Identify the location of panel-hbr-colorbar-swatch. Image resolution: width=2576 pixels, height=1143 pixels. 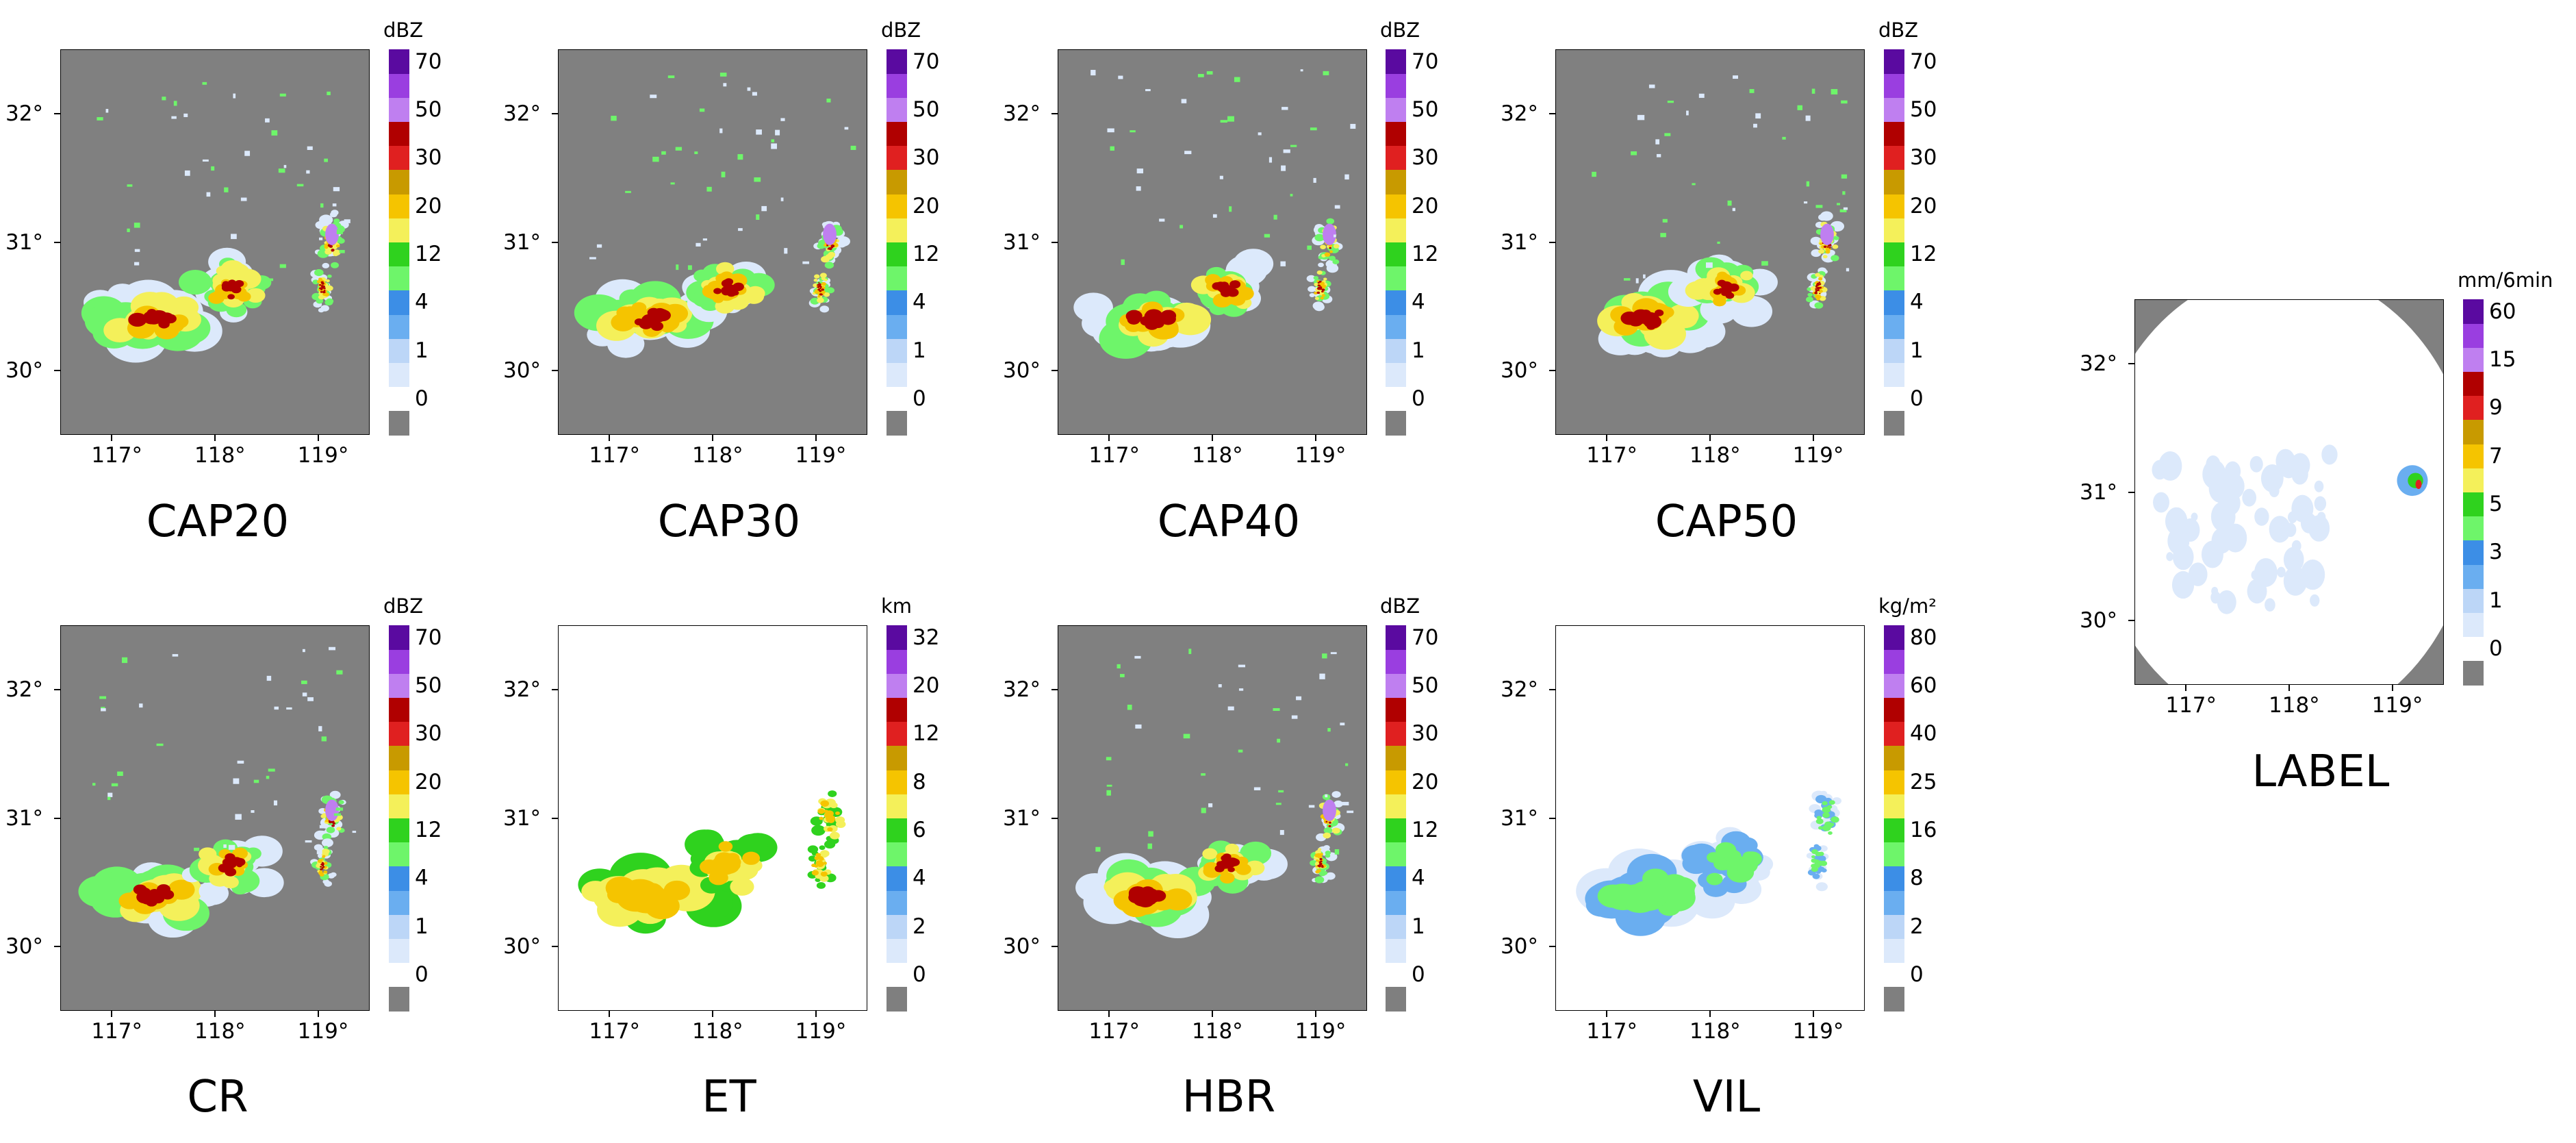
(1396, 757).